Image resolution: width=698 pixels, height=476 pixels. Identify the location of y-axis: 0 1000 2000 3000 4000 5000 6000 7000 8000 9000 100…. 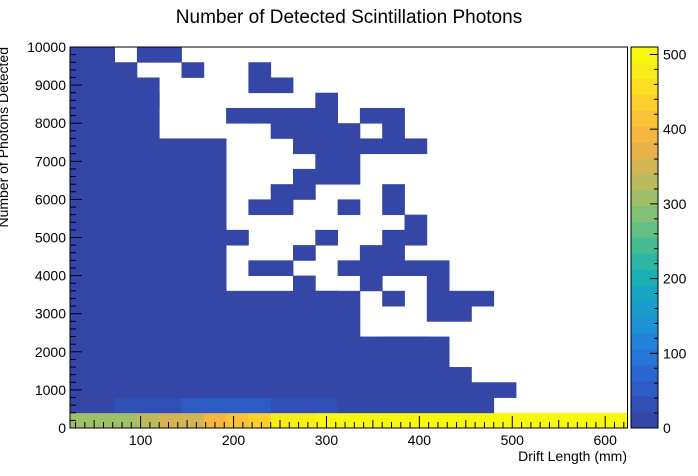
(54, 237).